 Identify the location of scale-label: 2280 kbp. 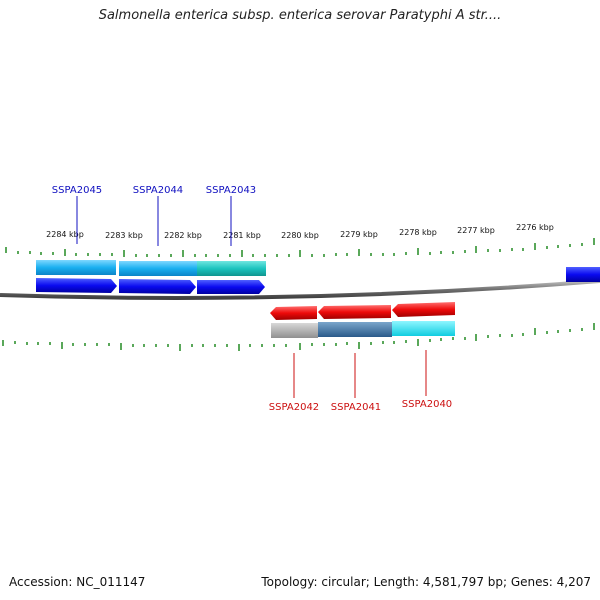
(300, 235).